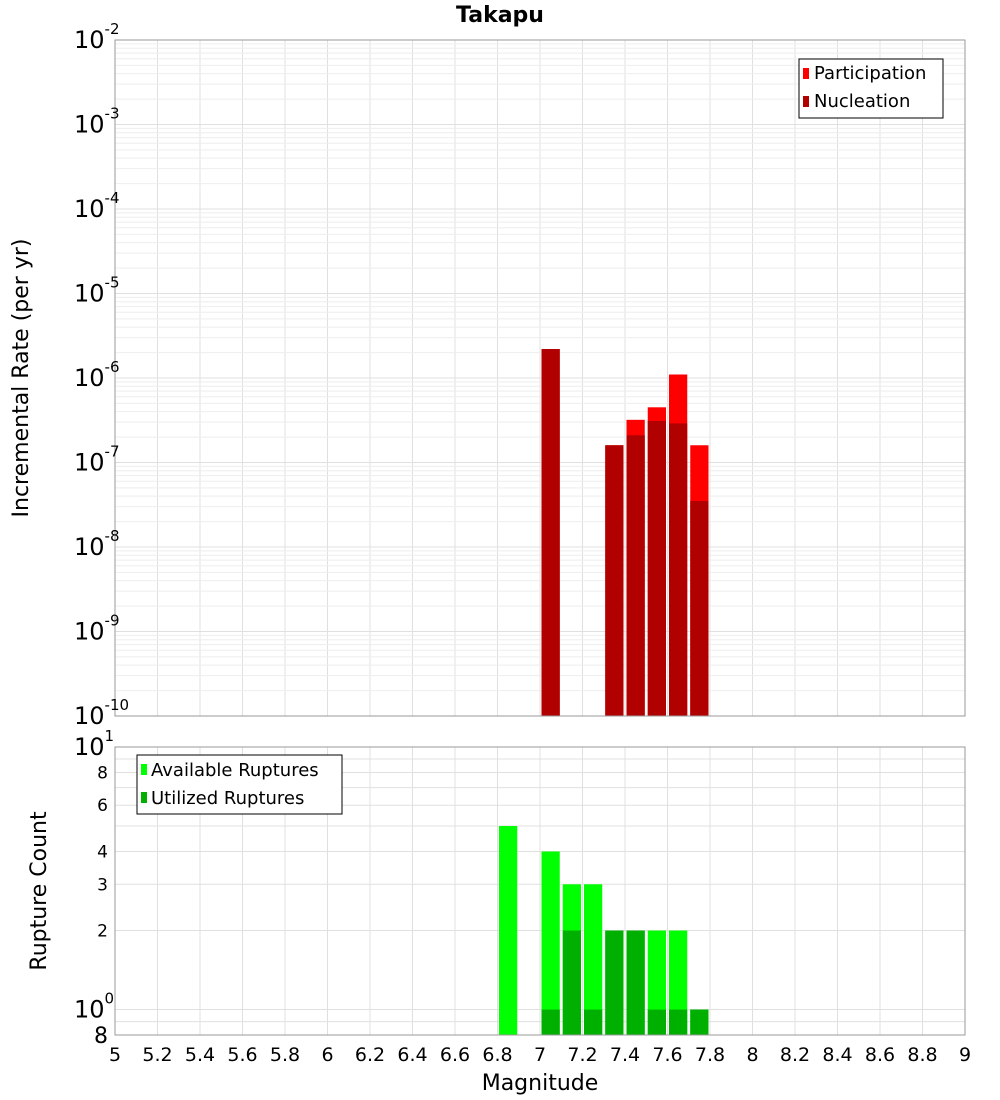 This screenshot has width=1000, height=1100. Describe the element at coordinates (965, 1055) in the screenshot. I see `x-tick-label: 9` at that location.